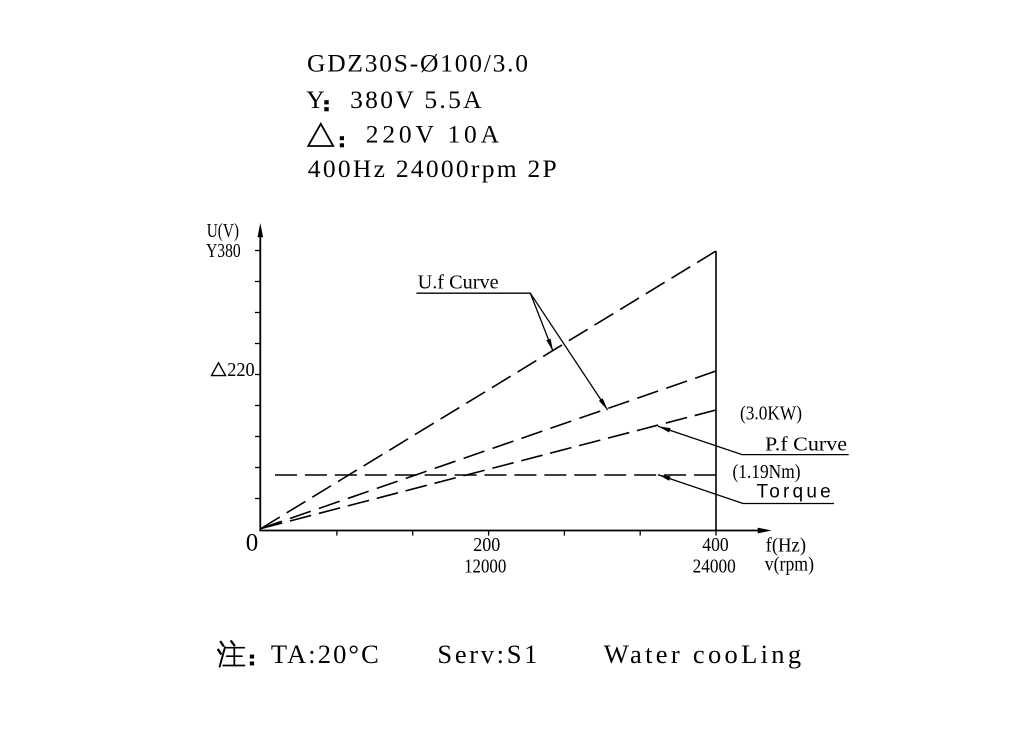  What do you see at coordinates (417, 63) in the screenshot?
I see `svg-text: GDZ30S-Ø100/3.0` at bounding box center [417, 63].